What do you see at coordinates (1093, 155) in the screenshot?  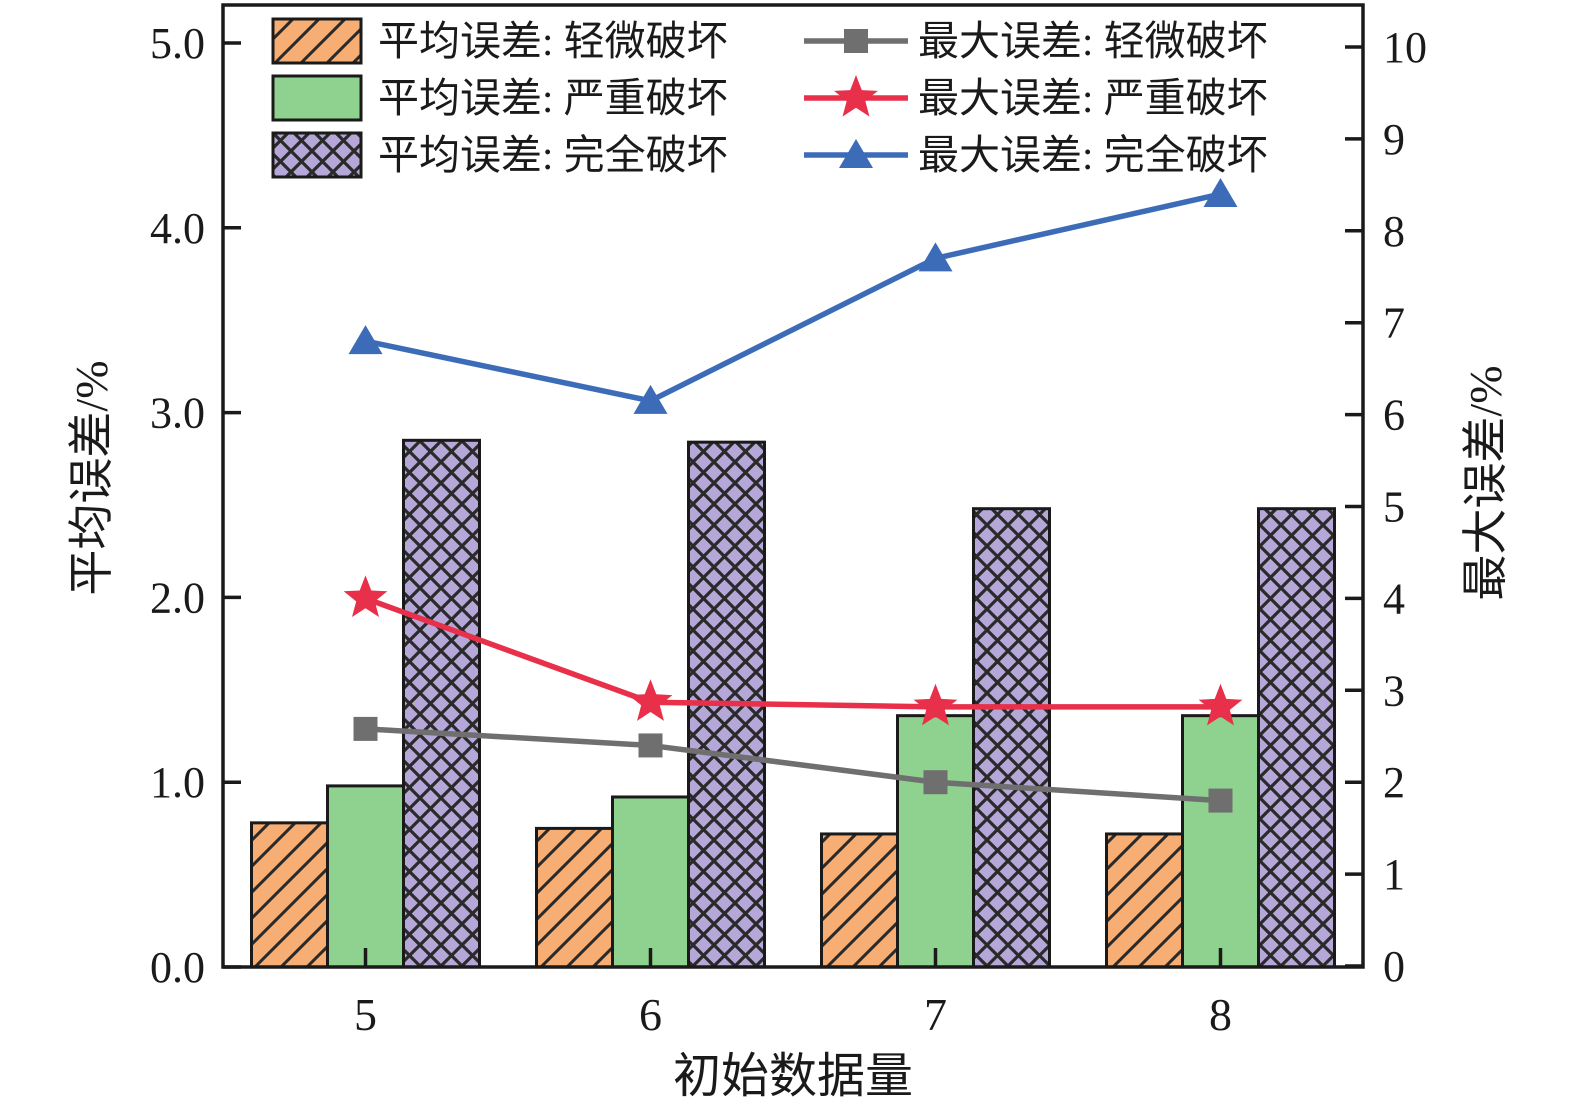 I see `legend-label-max-complete: 最大误差: 完全破坏` at bounding box center [1093, 155].